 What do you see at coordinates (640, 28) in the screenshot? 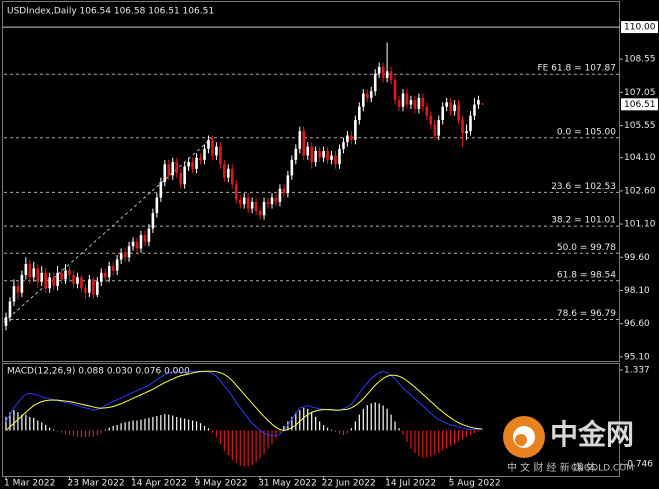
I see `level-label: 110.00` at bounding box center [640, 28].